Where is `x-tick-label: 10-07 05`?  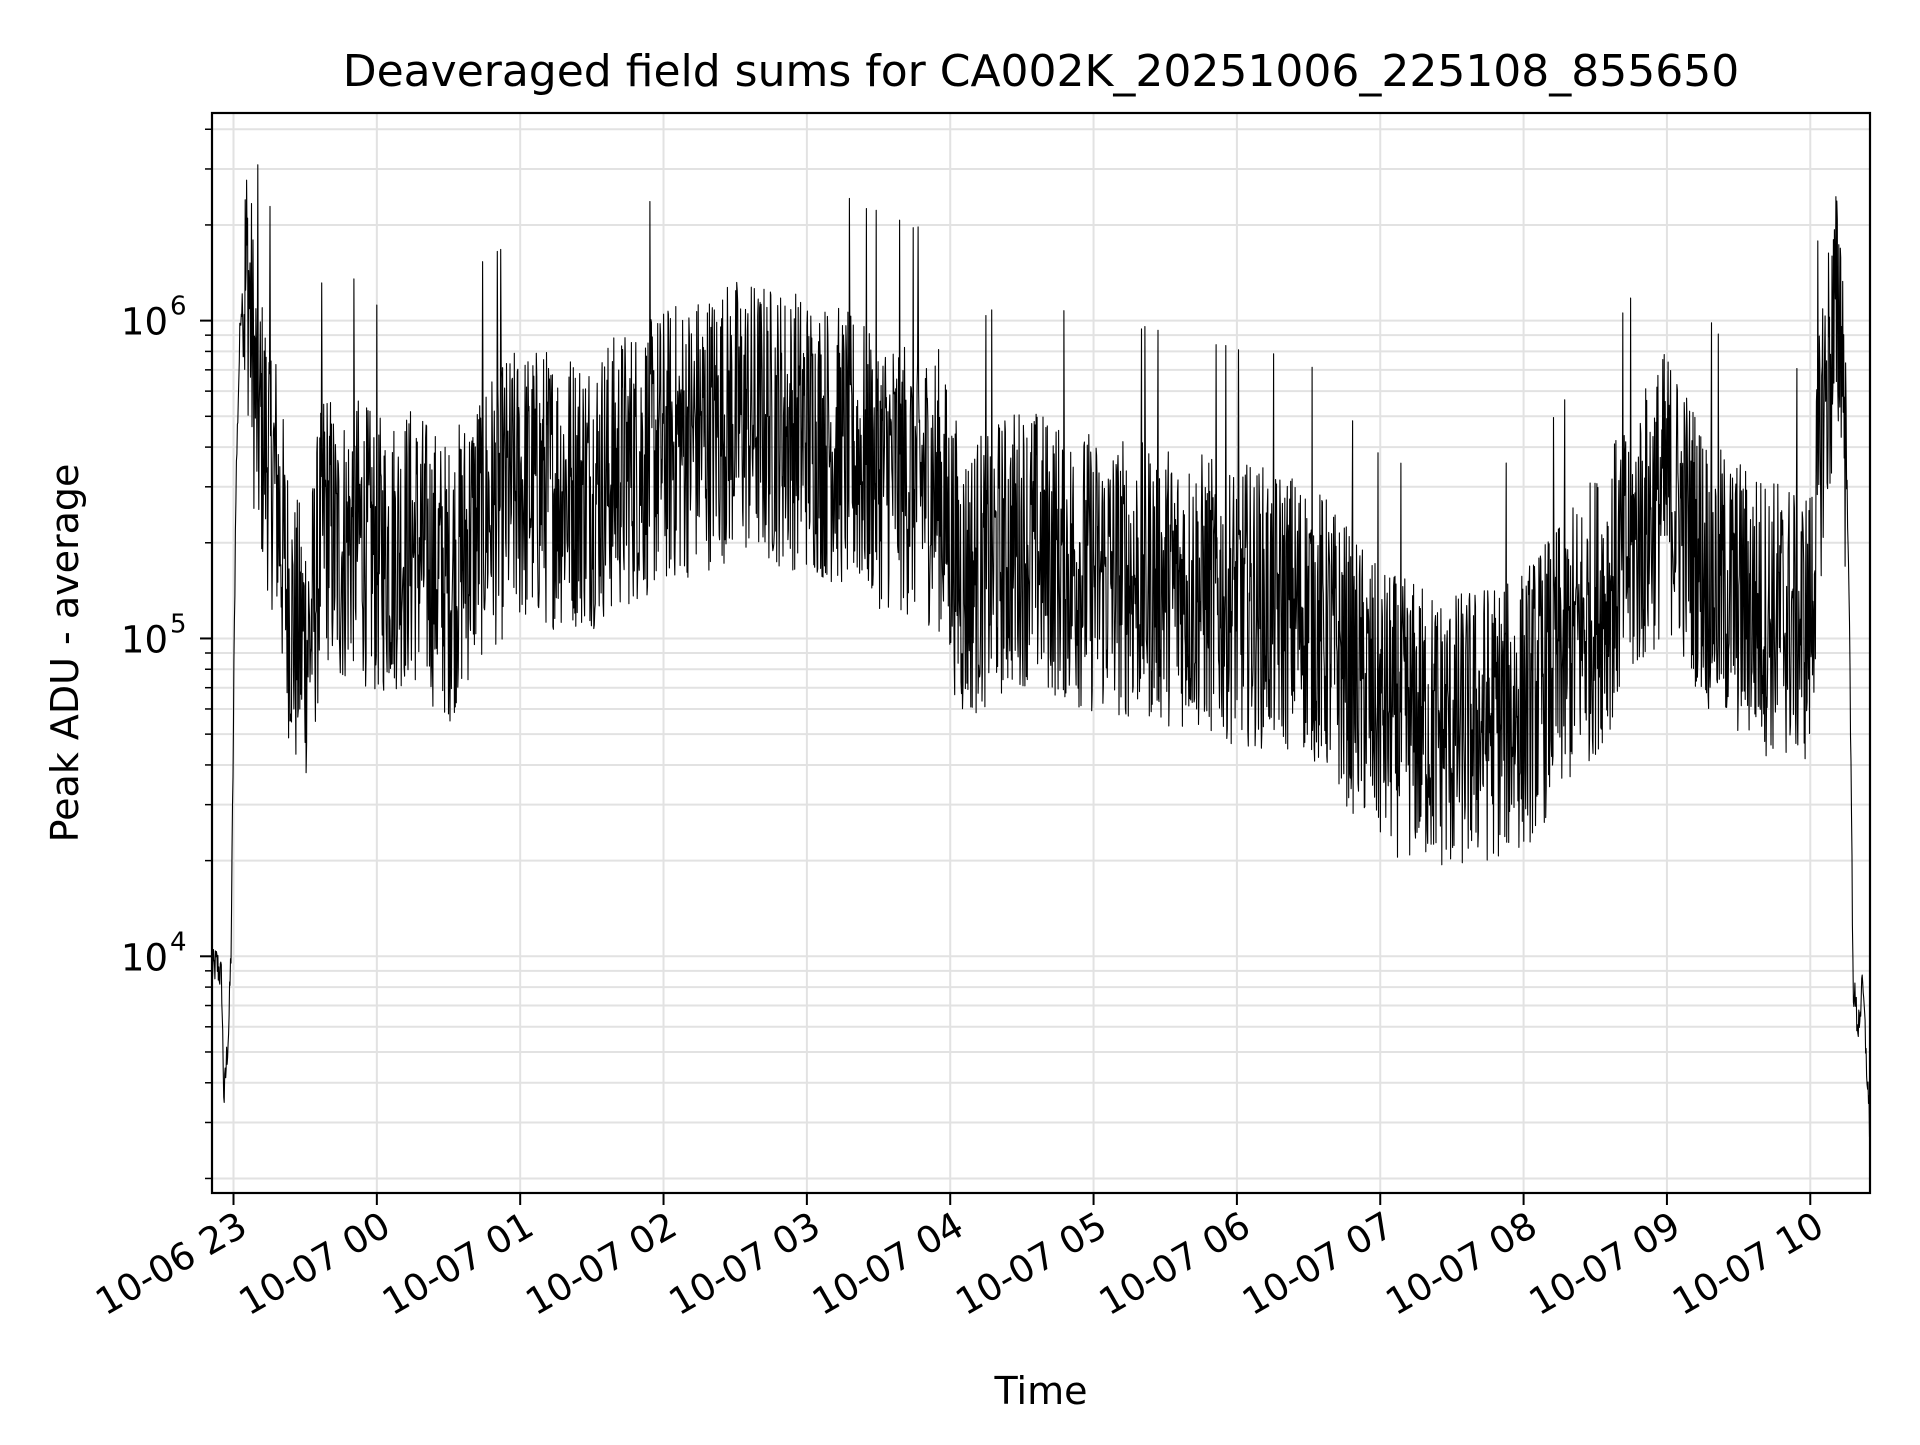 x-tick-label: 10-07 05 is located at coordinates (1031, 1264).